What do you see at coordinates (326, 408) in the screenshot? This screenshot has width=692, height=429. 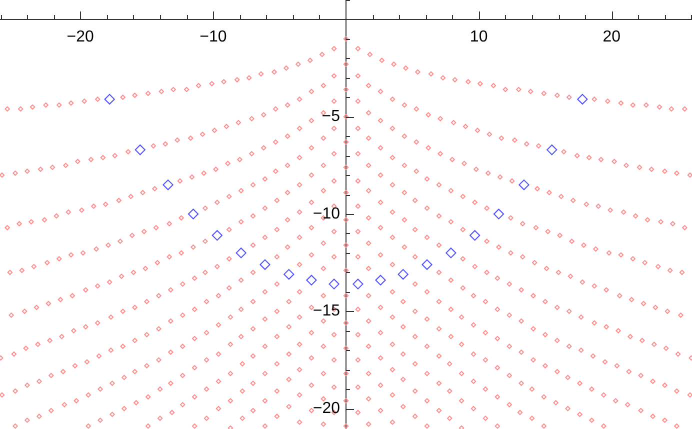 I see `y-tick-label: −20` at bounding box center [326, 408].